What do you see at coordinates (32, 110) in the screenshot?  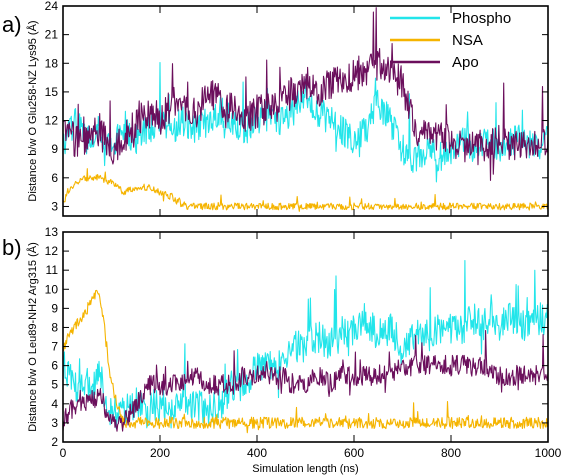 I see `y-axis-label: Distance b/w O Glu258-NZ Lys95 (Å)` at bounding box center [32, 110].